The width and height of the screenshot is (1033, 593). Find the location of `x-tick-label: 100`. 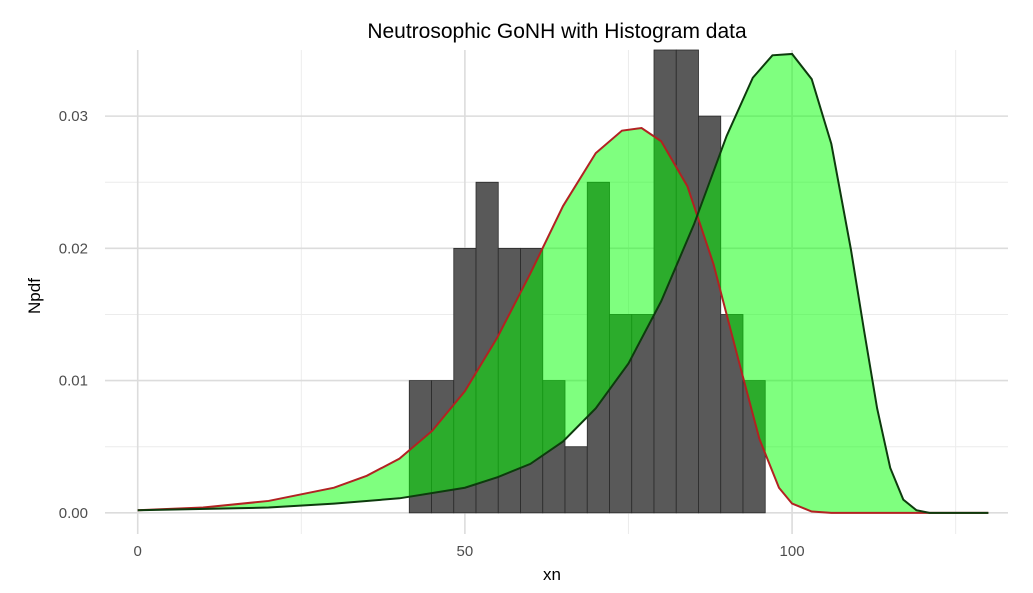

x-tick-label: 100 is located at coordinates (792, 551).